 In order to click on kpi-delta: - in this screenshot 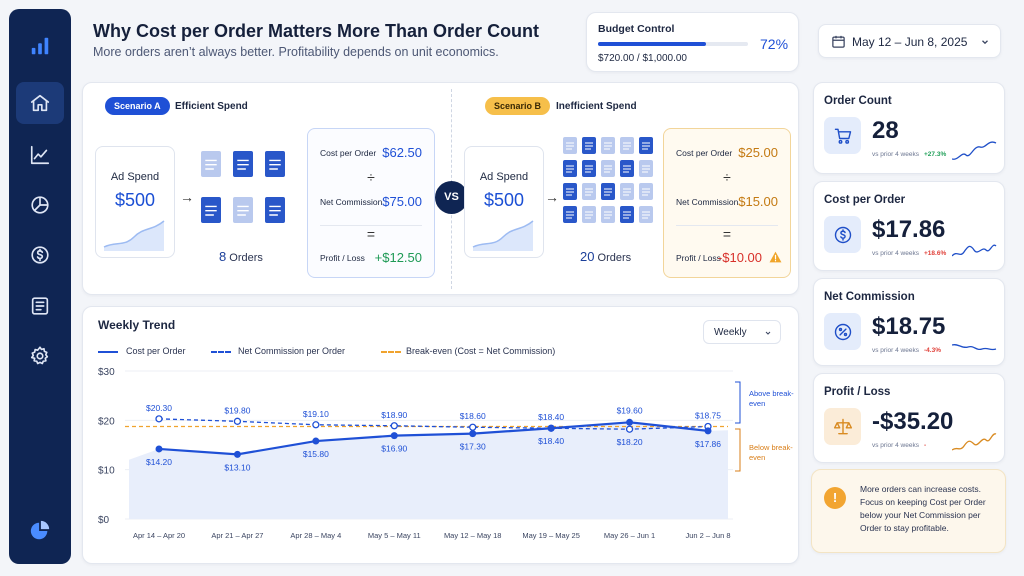, I will do `click(925, 445)`.